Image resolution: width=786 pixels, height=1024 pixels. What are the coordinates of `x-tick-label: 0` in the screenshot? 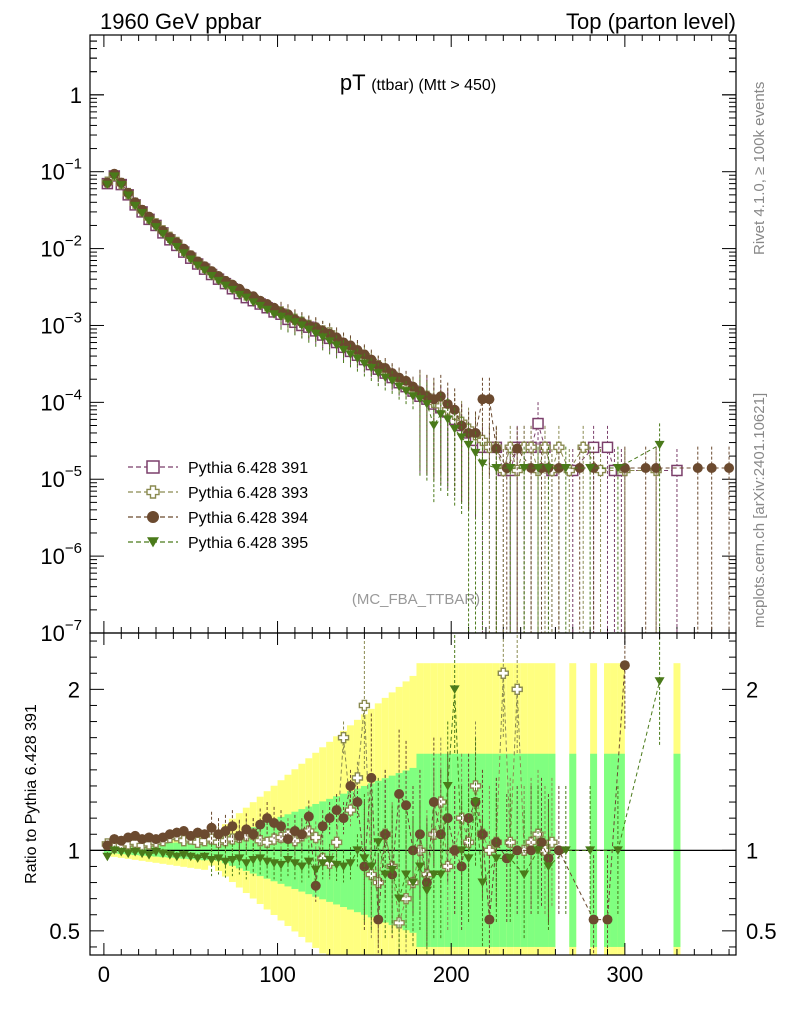 It's located at (104, 974).